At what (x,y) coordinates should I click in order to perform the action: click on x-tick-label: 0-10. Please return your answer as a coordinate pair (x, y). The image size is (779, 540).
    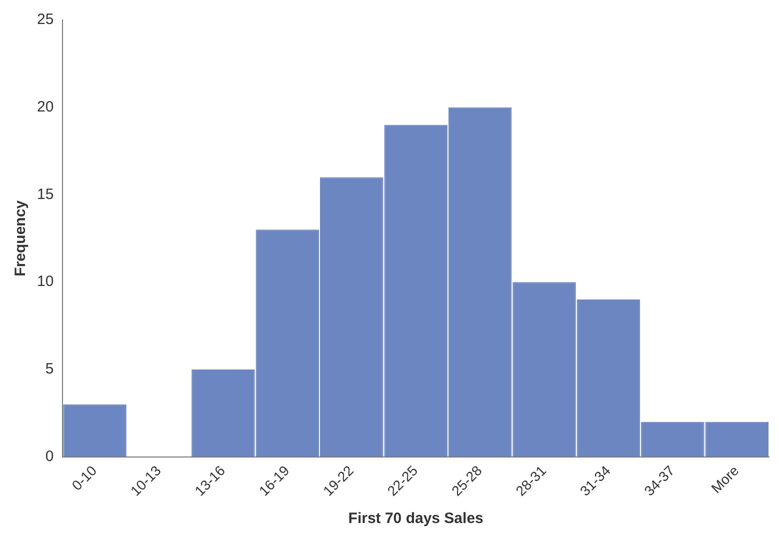
    Looking at the image, I should click on (84, 478).